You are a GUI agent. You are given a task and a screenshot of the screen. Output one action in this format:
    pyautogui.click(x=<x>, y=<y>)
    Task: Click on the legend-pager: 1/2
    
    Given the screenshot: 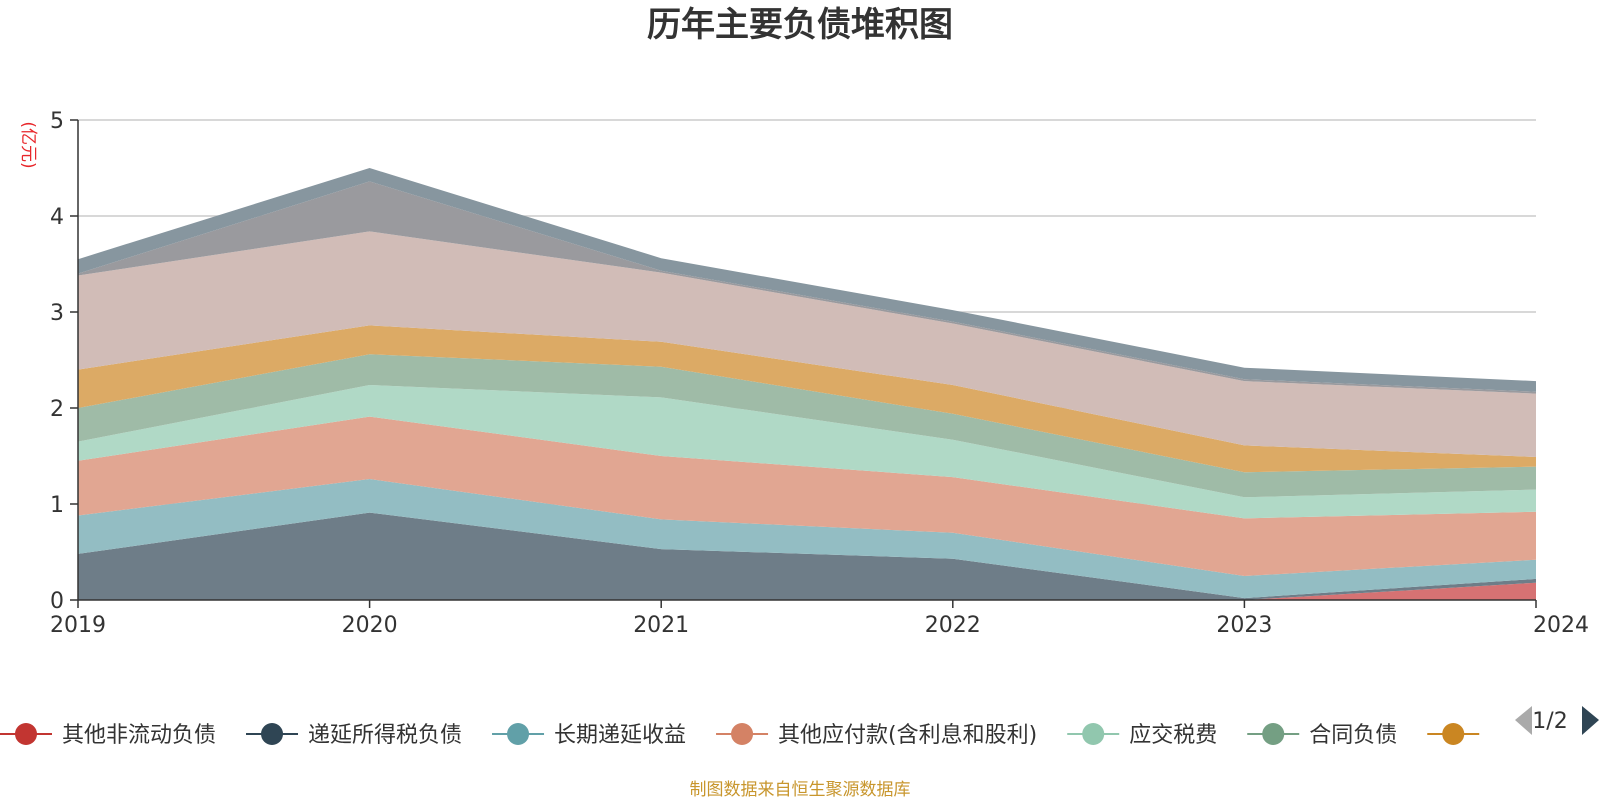 What is the action you would take?
    pyautogui.click(x=1557, y=720)
    